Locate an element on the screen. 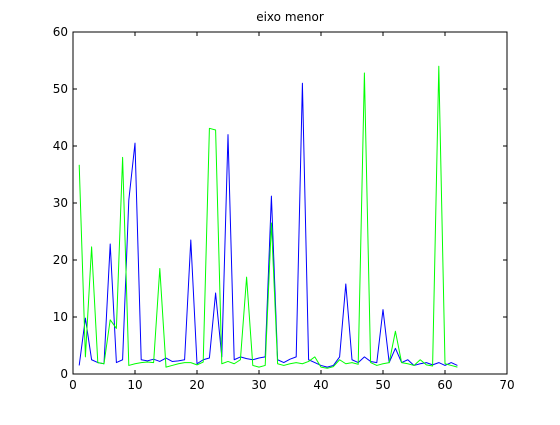 Image resolution: width=560 pixels, height=425 pixels. x-tick-label: 50 is located at coordinates (382, 385).